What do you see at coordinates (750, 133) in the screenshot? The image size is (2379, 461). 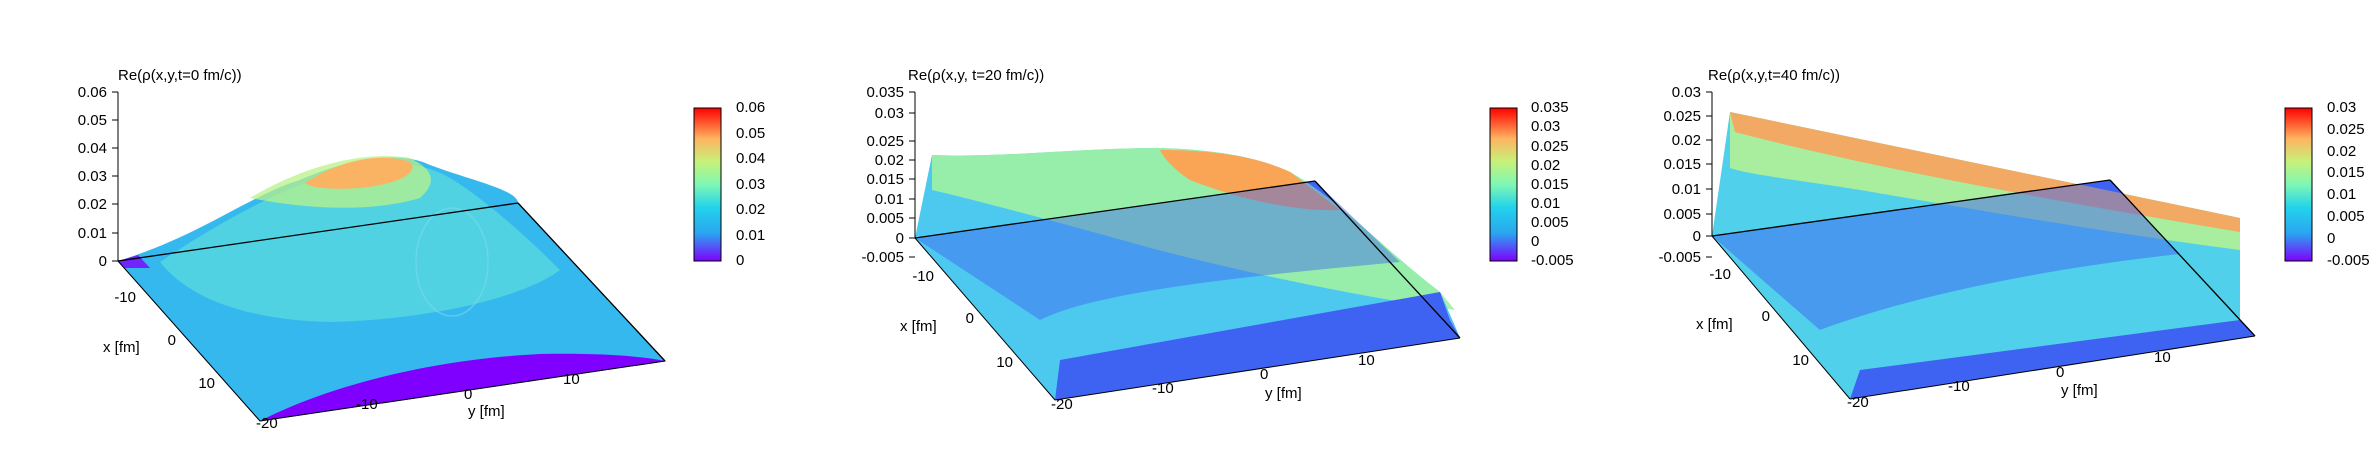 I see `colorbar-tick-label: 0.05` at bounding box center [750, 133].